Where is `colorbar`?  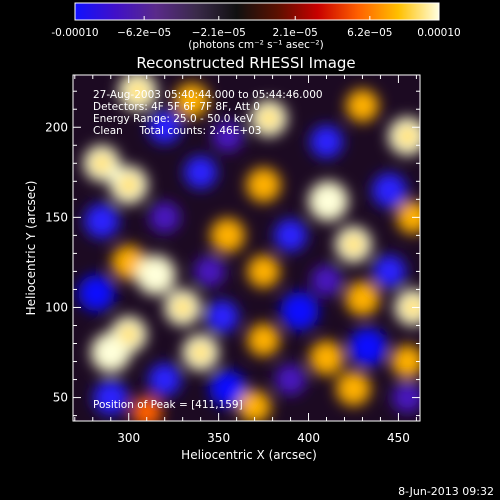 colorbar is located at coordinates (257, 11).